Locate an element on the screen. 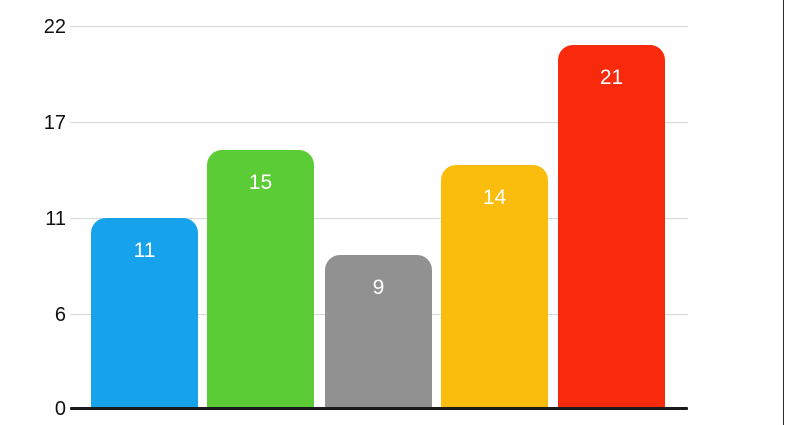 Image resolution: width=788 pixels, height=425 pixels. bar-value-label-4: 14 is located at coordinates (494, 197).